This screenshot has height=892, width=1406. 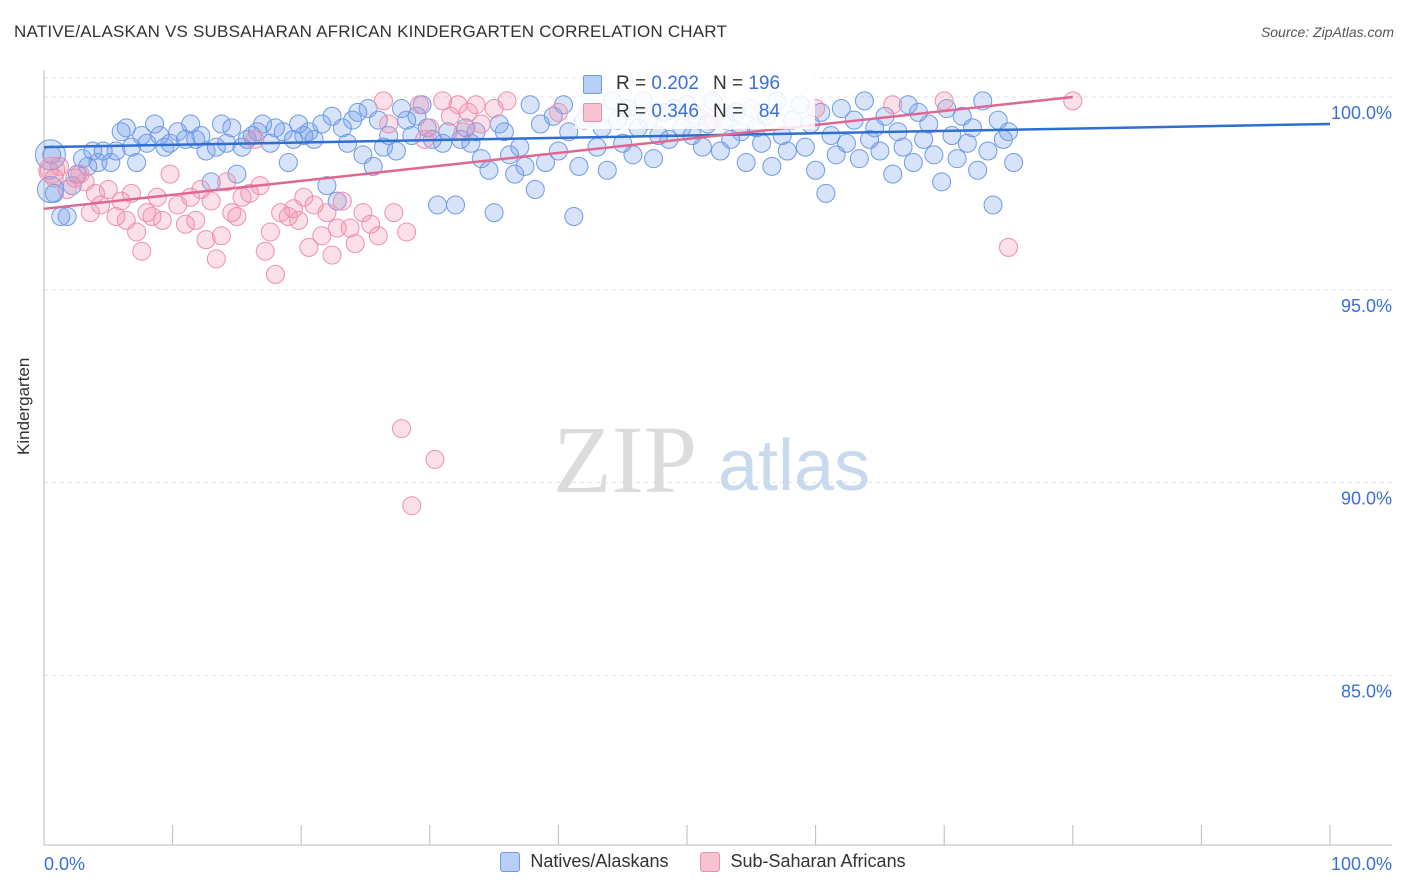 I want to click on y-tick-label: 95.0%, so click(x=1366, y=306).